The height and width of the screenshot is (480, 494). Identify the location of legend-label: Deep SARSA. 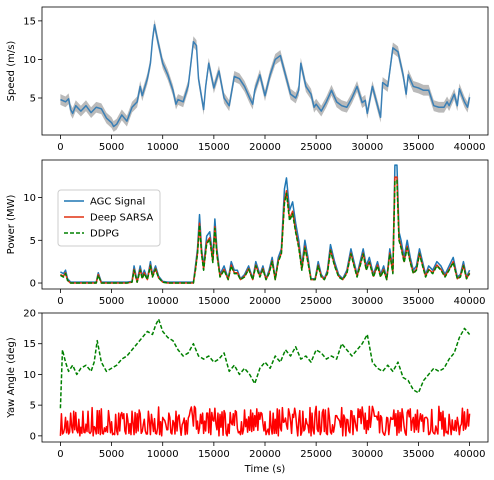
(121, 218).